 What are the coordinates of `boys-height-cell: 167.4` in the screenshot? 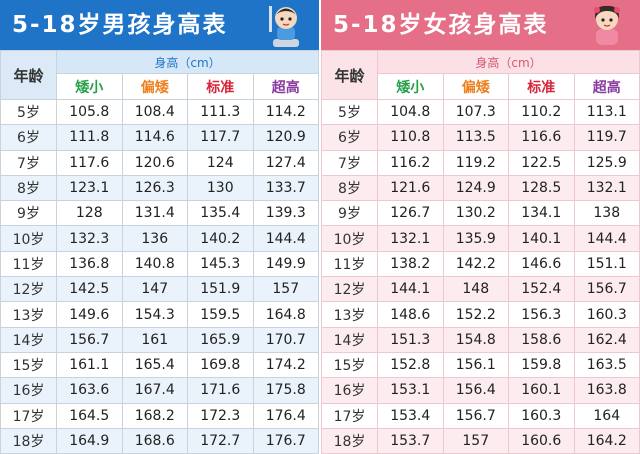 It's located at (154, 390).